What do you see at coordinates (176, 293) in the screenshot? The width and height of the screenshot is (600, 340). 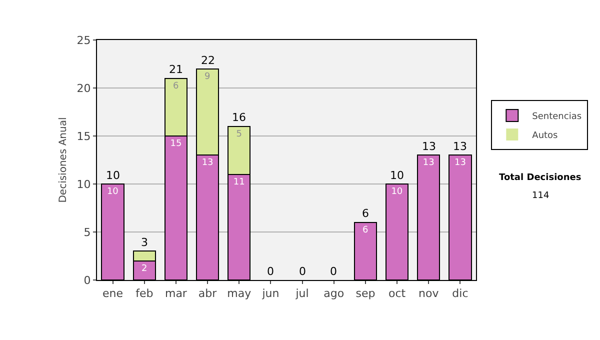 I see `x-tick-label: mar` at bounding box center [176, 293].